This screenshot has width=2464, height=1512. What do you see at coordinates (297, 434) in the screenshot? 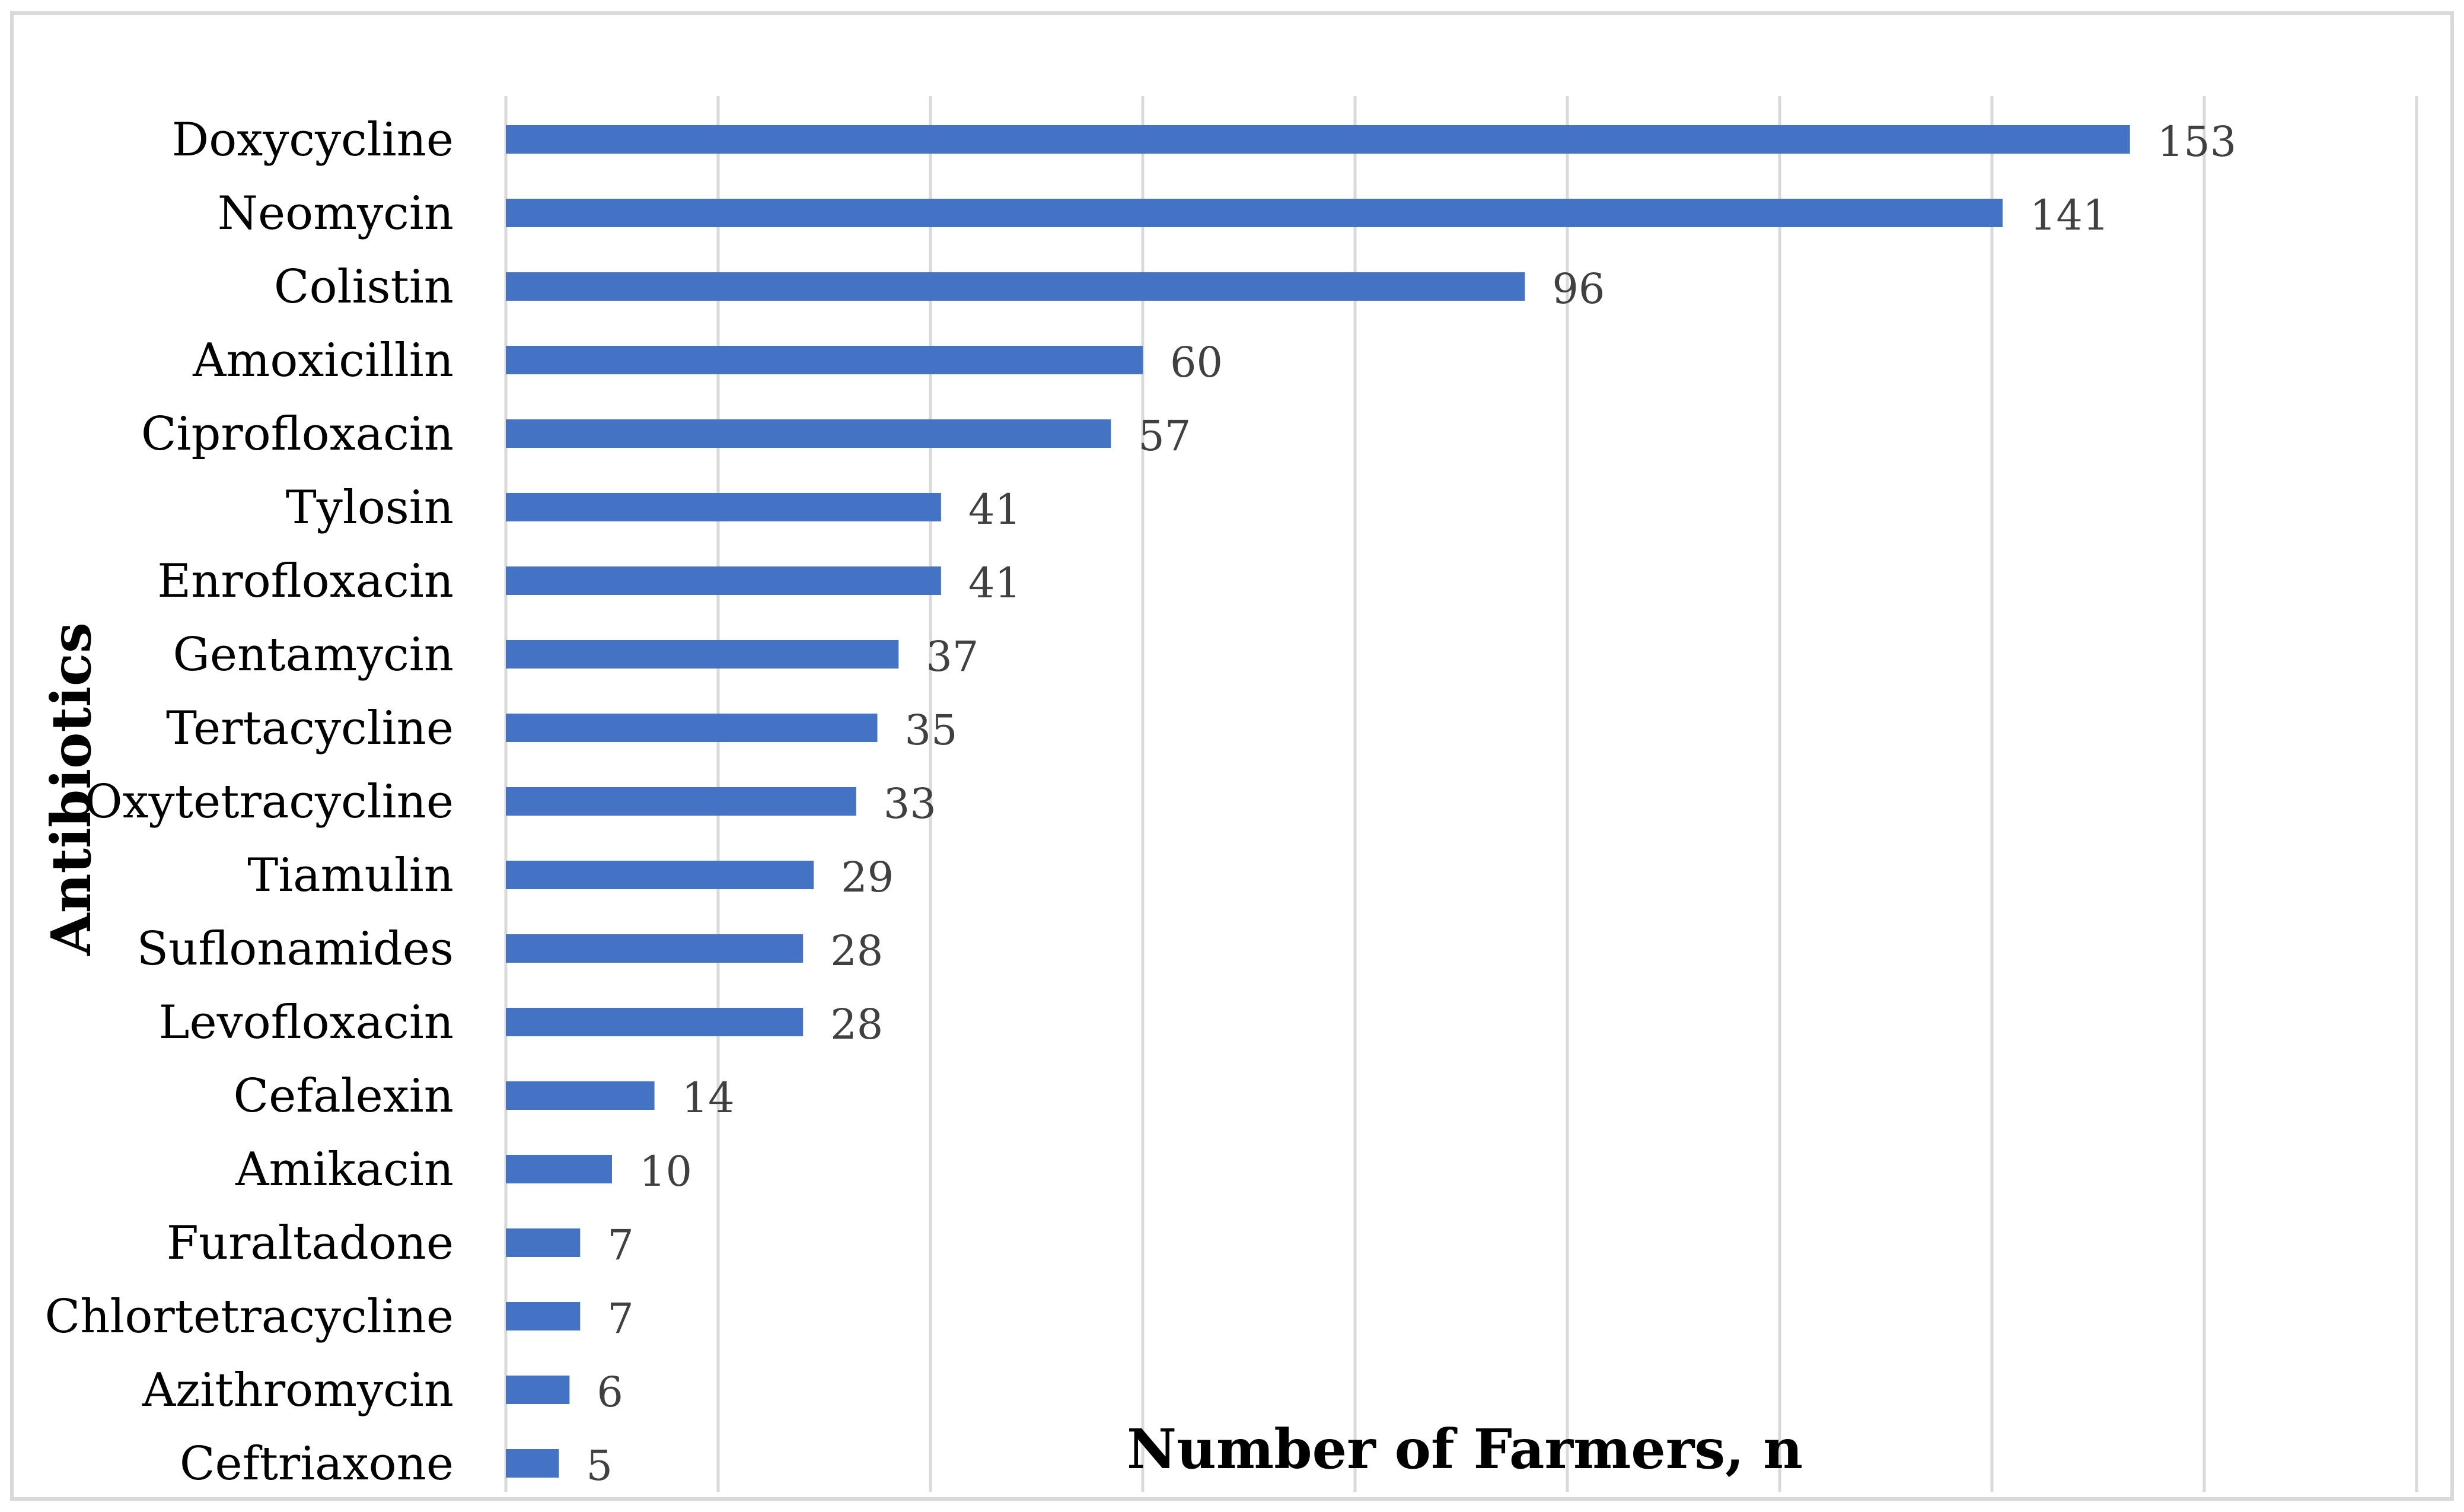
I see `category-label: Ciprofloxacin` at bounding box center [297, 434].